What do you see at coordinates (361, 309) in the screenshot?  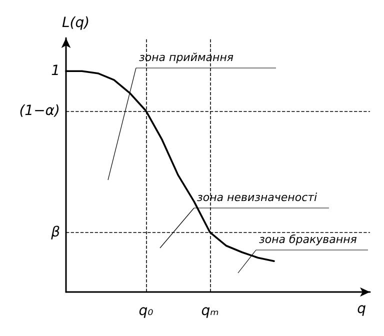 I see `x-axis-title: q` at bounding box center [361, 309].